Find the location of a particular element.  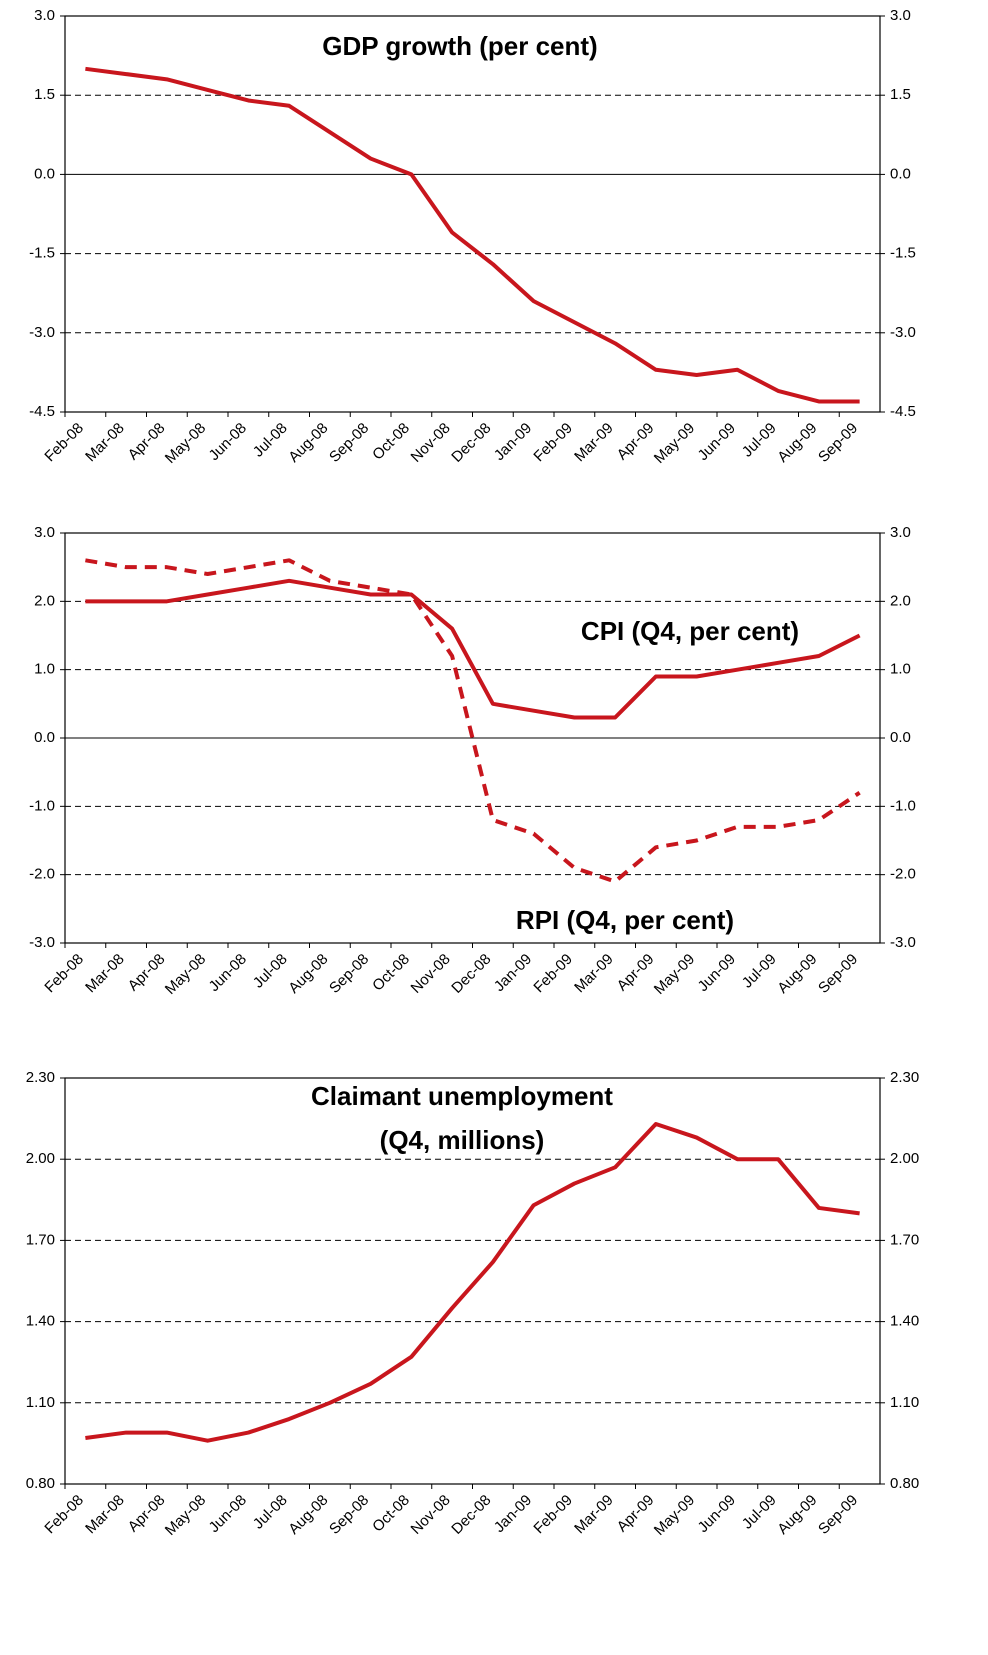

y2-tick-label: -2.0 is located at coordinates (903, 874).